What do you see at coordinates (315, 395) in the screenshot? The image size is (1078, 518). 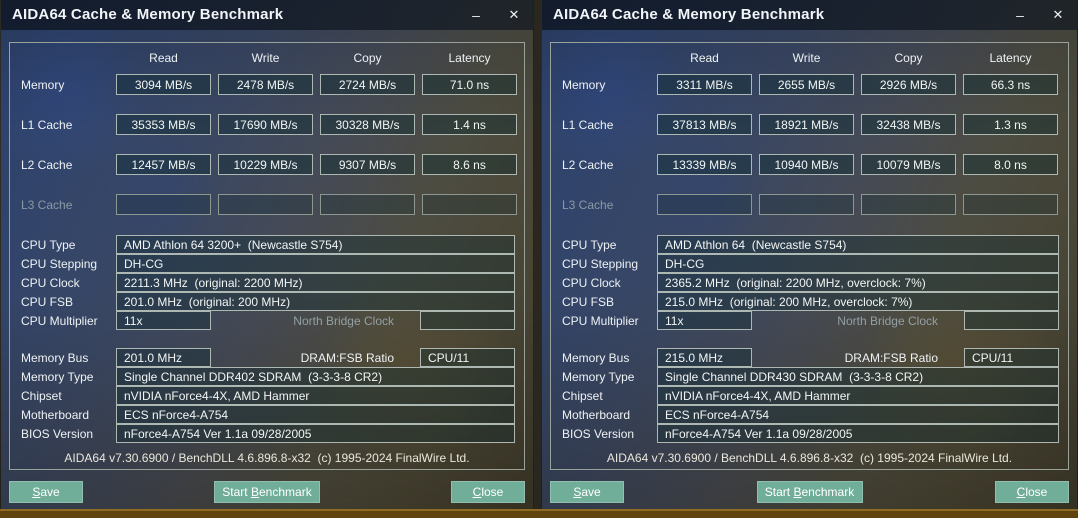 I see `field-value: nVIDIA nForce4-4X, AMD Hammer` at bounding box center [315, 395].